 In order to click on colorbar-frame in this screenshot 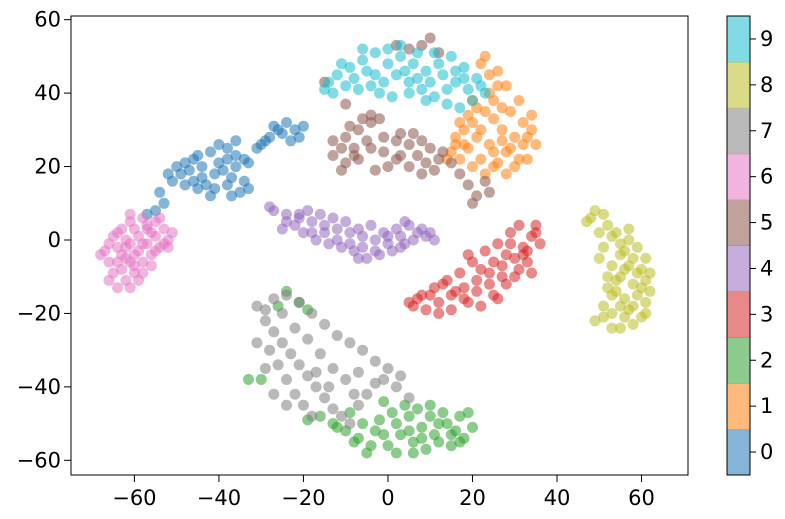, I will do `click(738, 245)`.